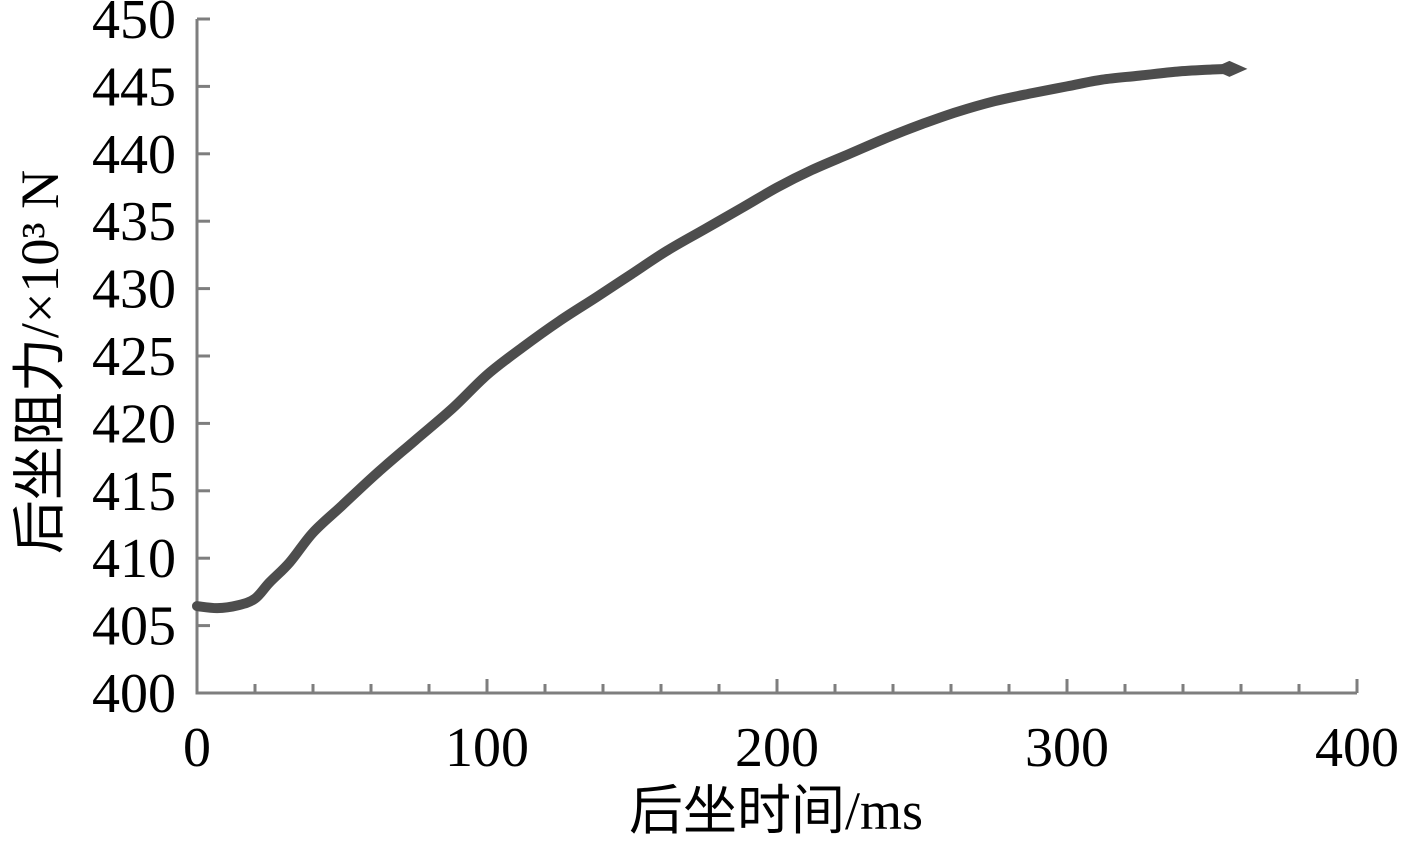 The width and height of the screenshot is (1417, 843). Describe the element at coordinates (134, 357) in the screenshot. I see `y-tick-label: 425` at that location.